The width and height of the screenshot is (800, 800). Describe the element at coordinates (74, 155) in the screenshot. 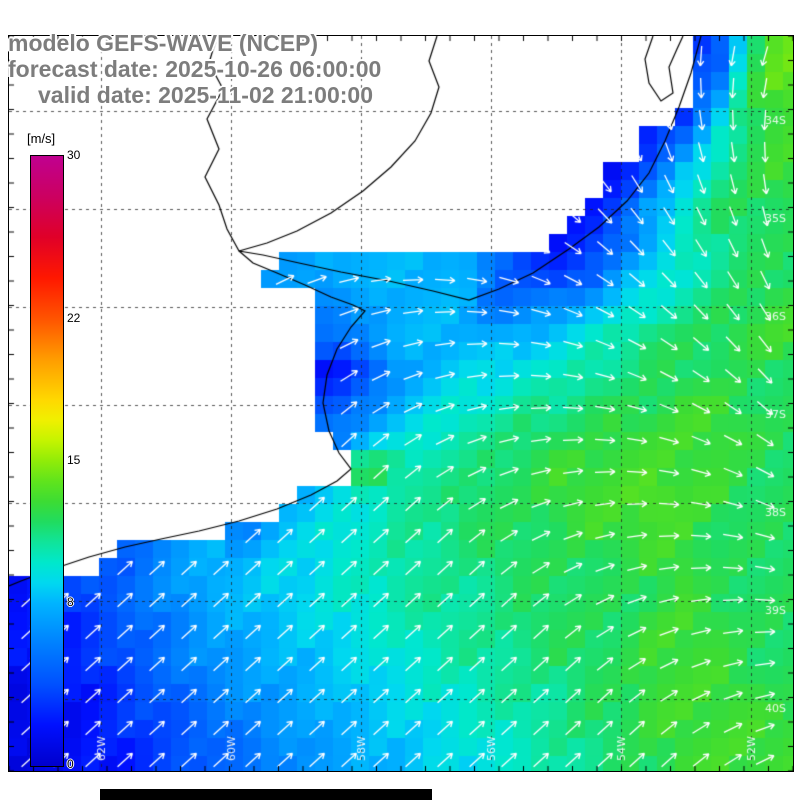

I see `colorbar-tick-30: 30` at that location.